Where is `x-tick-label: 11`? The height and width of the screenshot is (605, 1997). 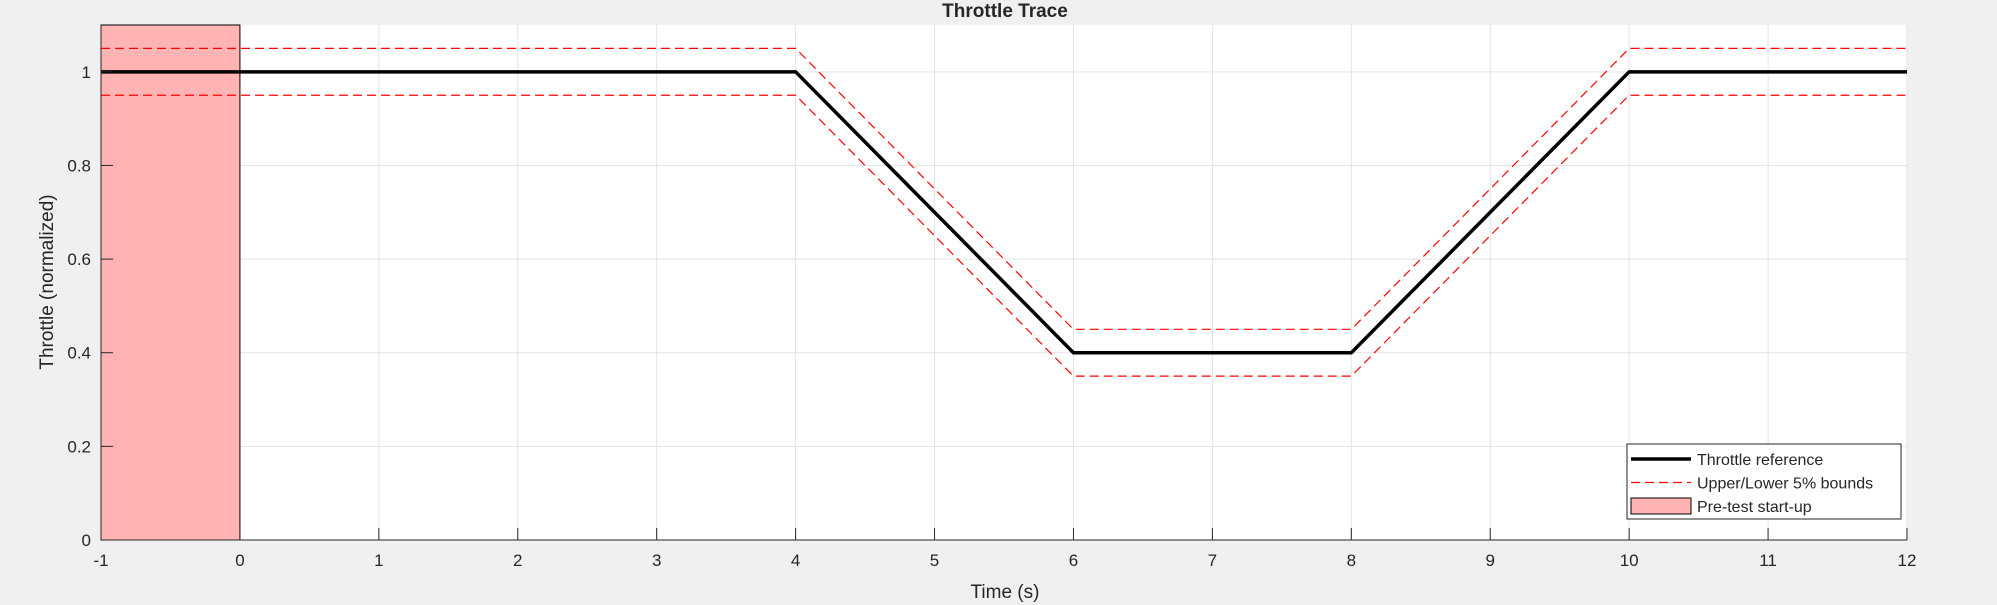 x-tick-label: 11 is located at coordinates (1768, 560).